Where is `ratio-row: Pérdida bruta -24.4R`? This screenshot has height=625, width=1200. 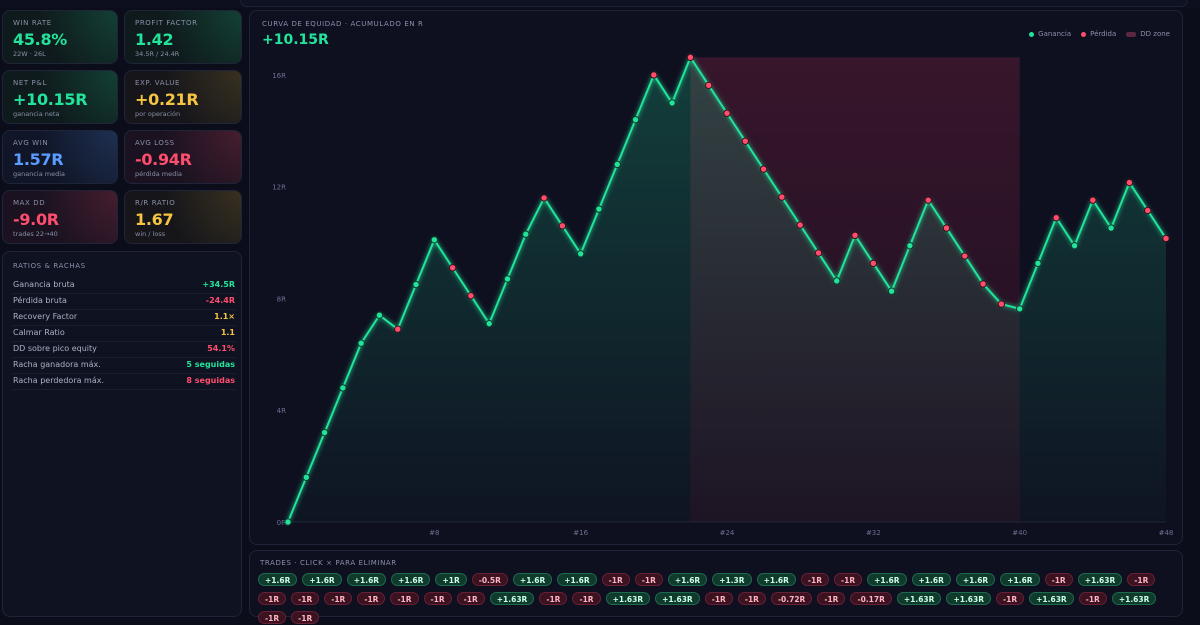
ratio-row: Pérdida bruta -24.4R is located at coordinates (124, 301).